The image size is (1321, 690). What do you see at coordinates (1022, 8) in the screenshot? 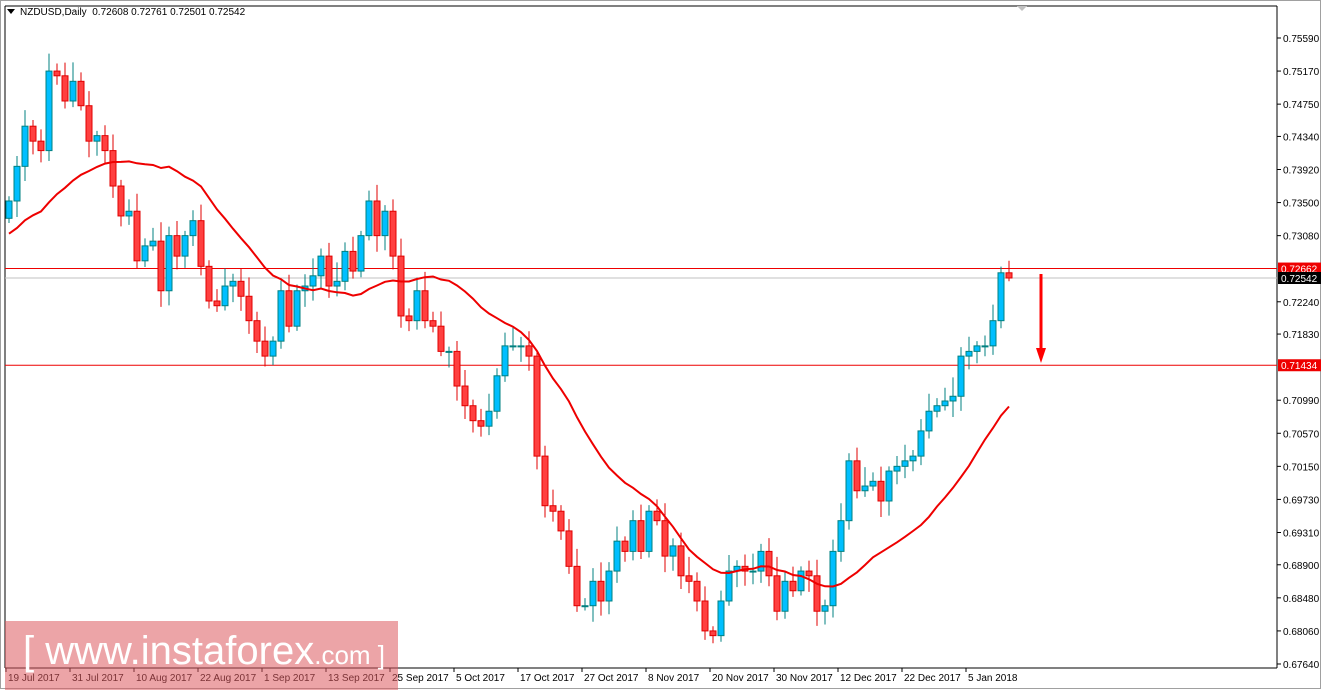
I see `shift-marker-icon` at bounding box center [1022, 8].